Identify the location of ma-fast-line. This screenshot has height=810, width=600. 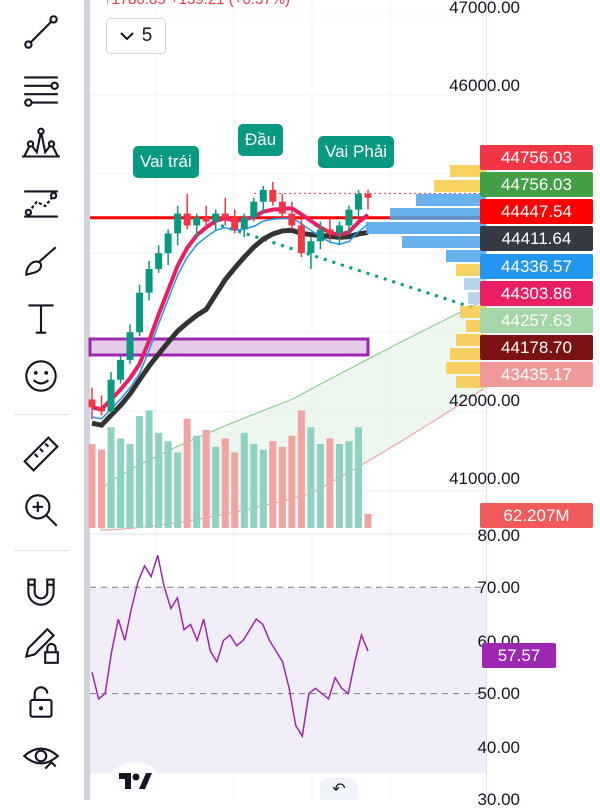
(230, 309).